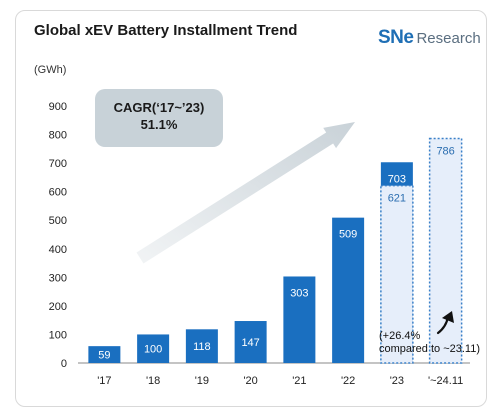 The width and height of the screenshot is (500, 413). Describe the element at coordinates (58, 278) in the screenshot. I see `y-tick-label: 300` at that location.